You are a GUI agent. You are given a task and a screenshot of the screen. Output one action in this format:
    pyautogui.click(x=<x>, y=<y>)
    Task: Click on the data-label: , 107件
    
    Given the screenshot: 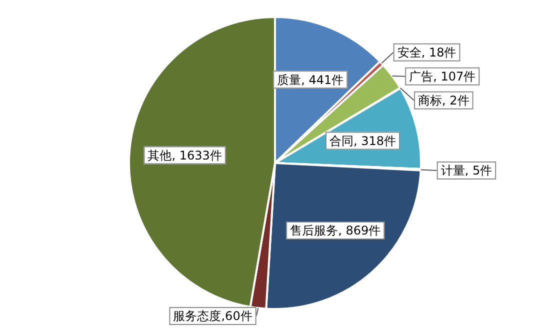 What is the action you would take?
    pyautogui.click(x=454, y=76)
    